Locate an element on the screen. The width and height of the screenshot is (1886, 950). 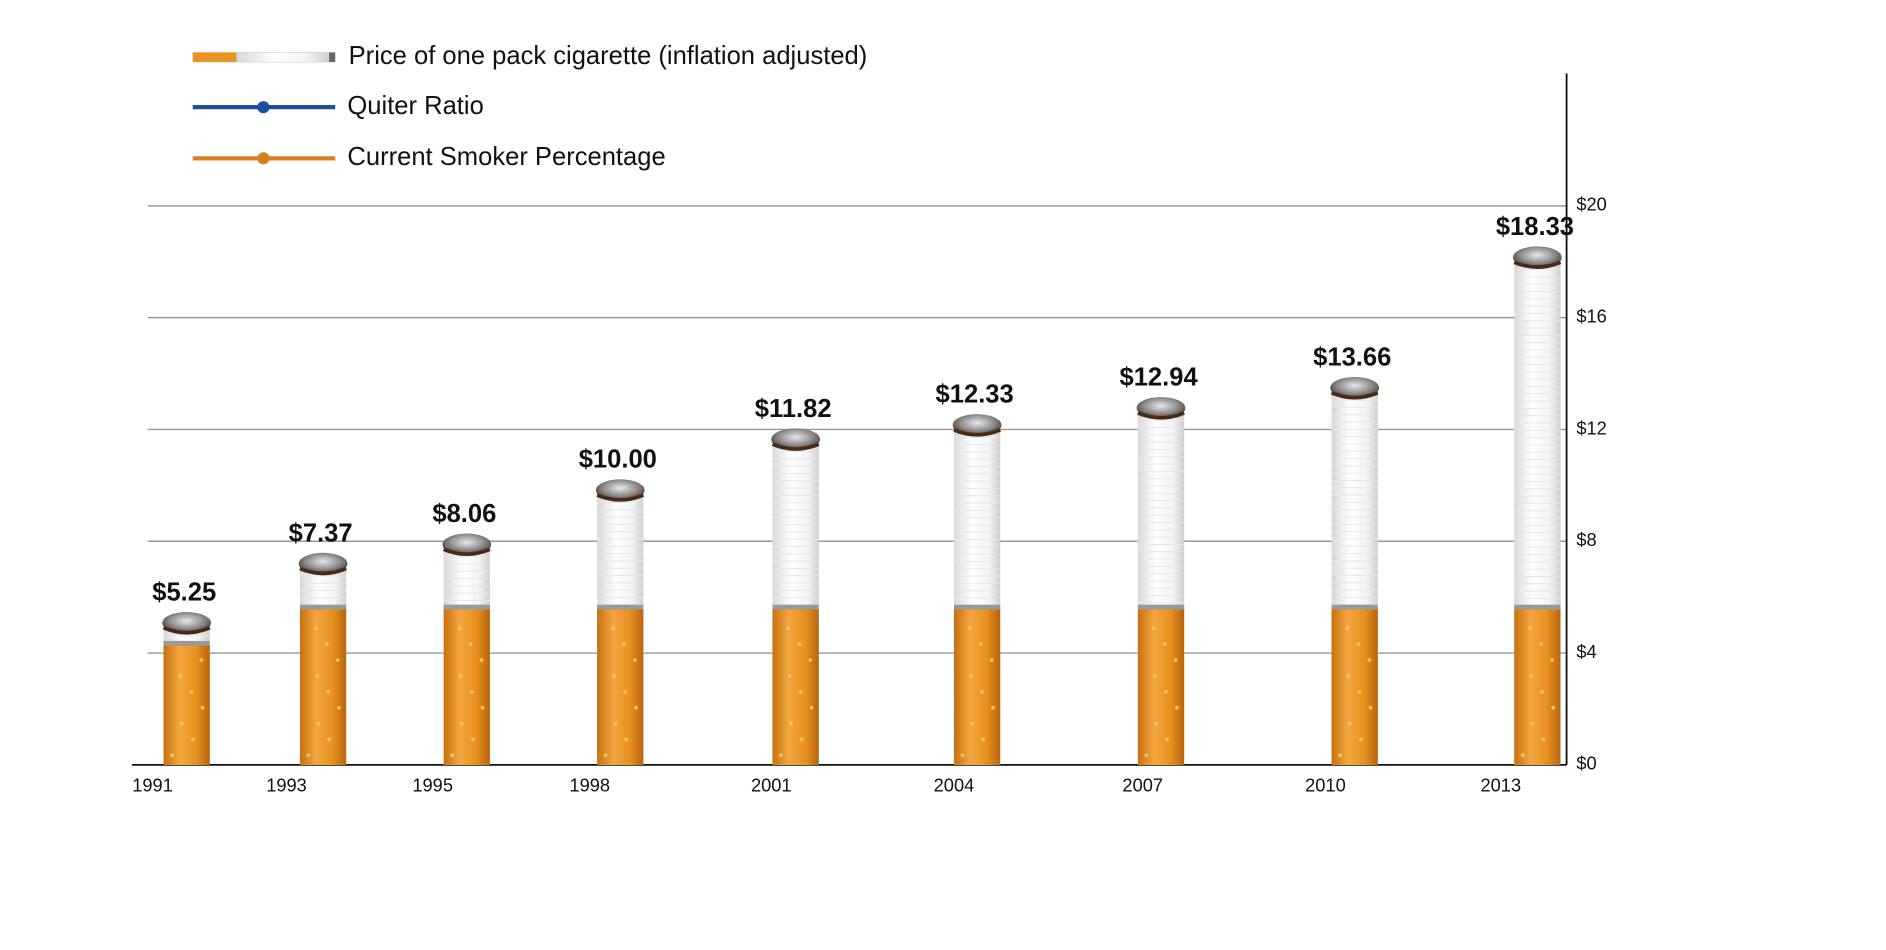
x-tick-label: 2010 is located at coordinates (1325, 785).